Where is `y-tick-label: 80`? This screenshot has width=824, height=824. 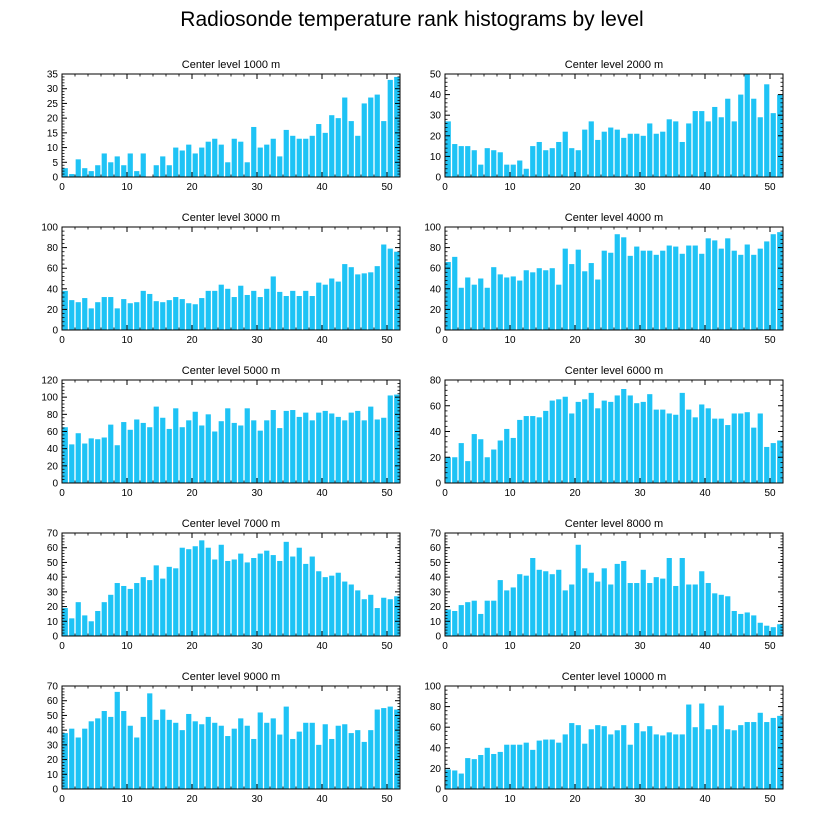 y-tick-label: 80 is located at coordinates (436, 248).